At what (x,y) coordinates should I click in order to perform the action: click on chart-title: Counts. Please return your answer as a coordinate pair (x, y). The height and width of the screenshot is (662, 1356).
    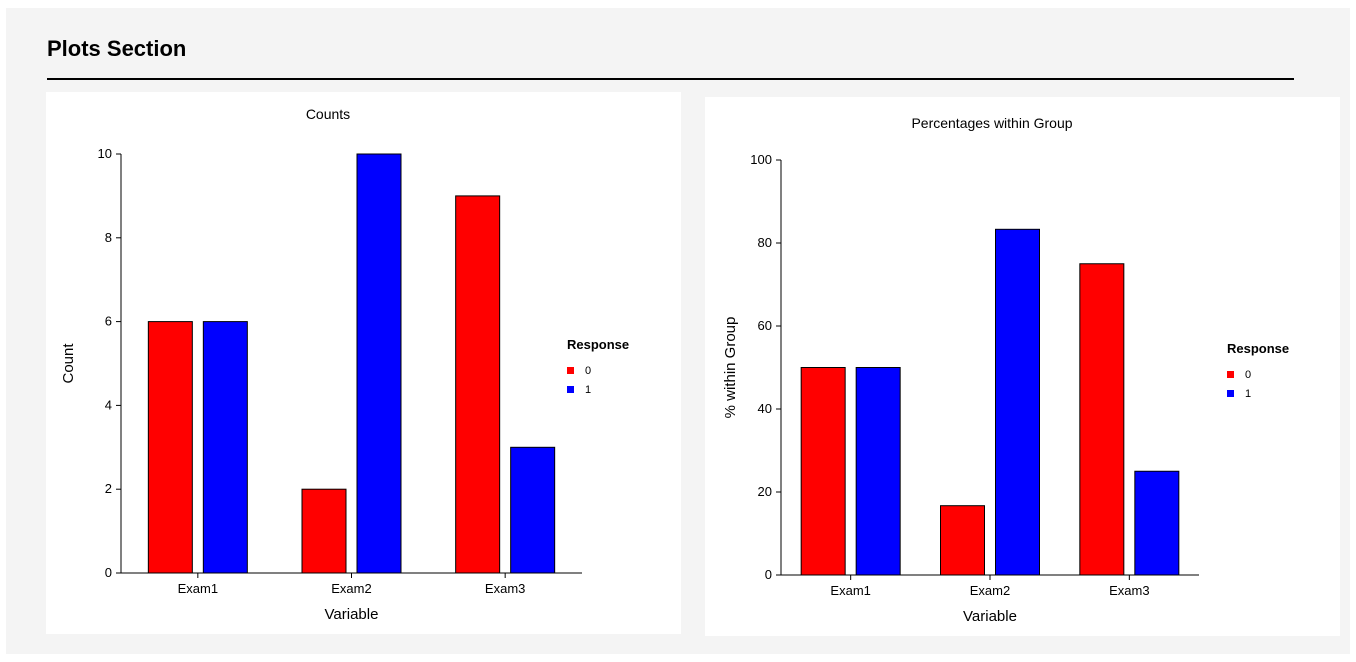
    Looking at the image, I should click on (328, 114).